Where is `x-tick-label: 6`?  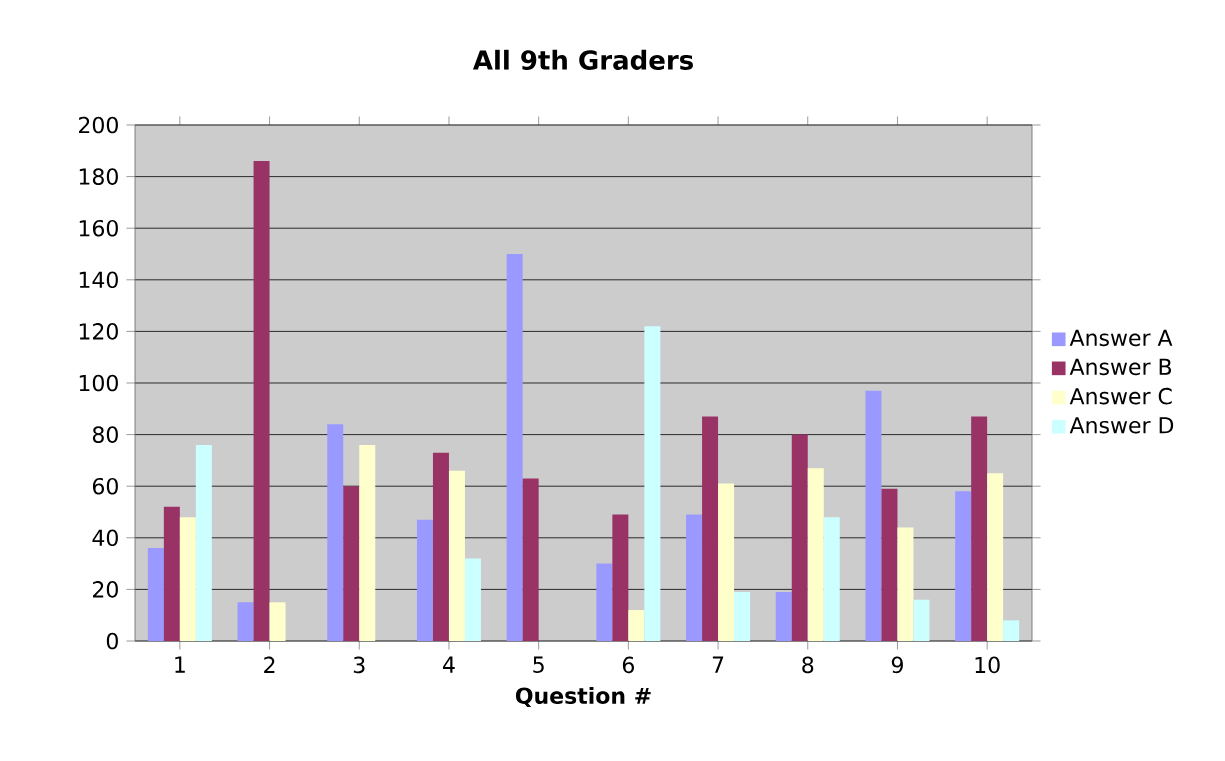 x-tick-label: 6 is located at coordinates (628, 665).